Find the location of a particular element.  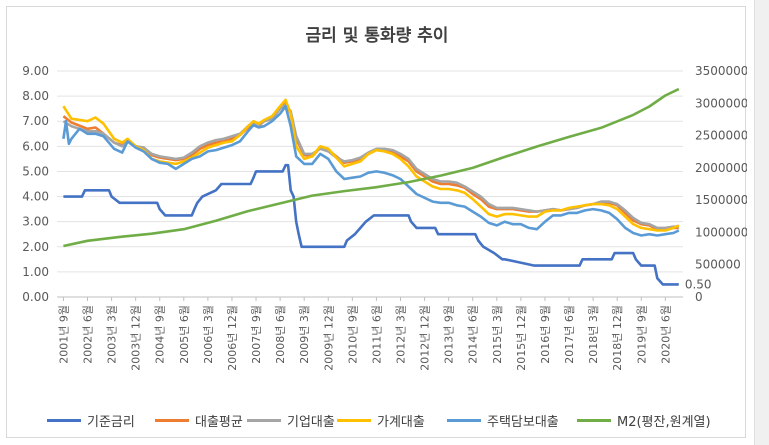

legend-item: 대출평균 is located at coordinates (199, 420).